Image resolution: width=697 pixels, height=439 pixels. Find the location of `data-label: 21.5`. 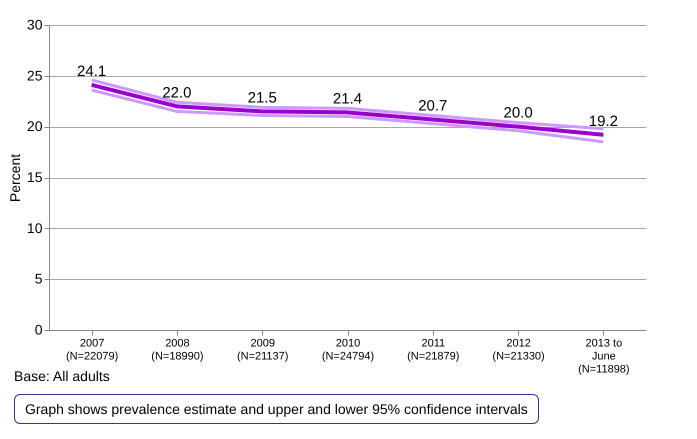

data-label: 21.5 is located at coordinates (262, 97).